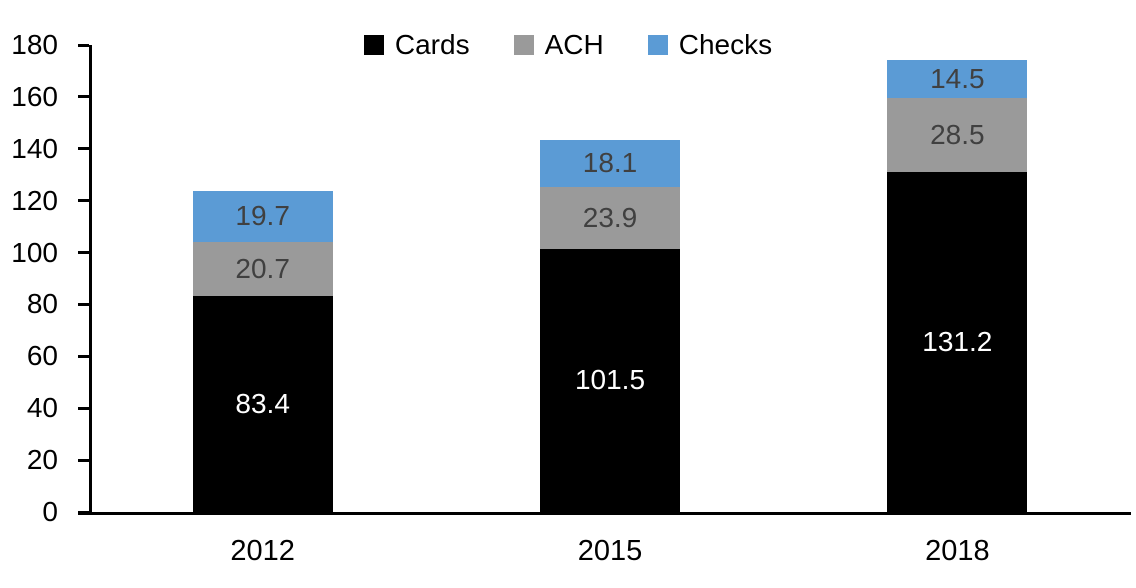 The width and height of the screenshot is (1136, 588). I want to click on bar-segment-cards-2018: 131.2, so click(957, 341).